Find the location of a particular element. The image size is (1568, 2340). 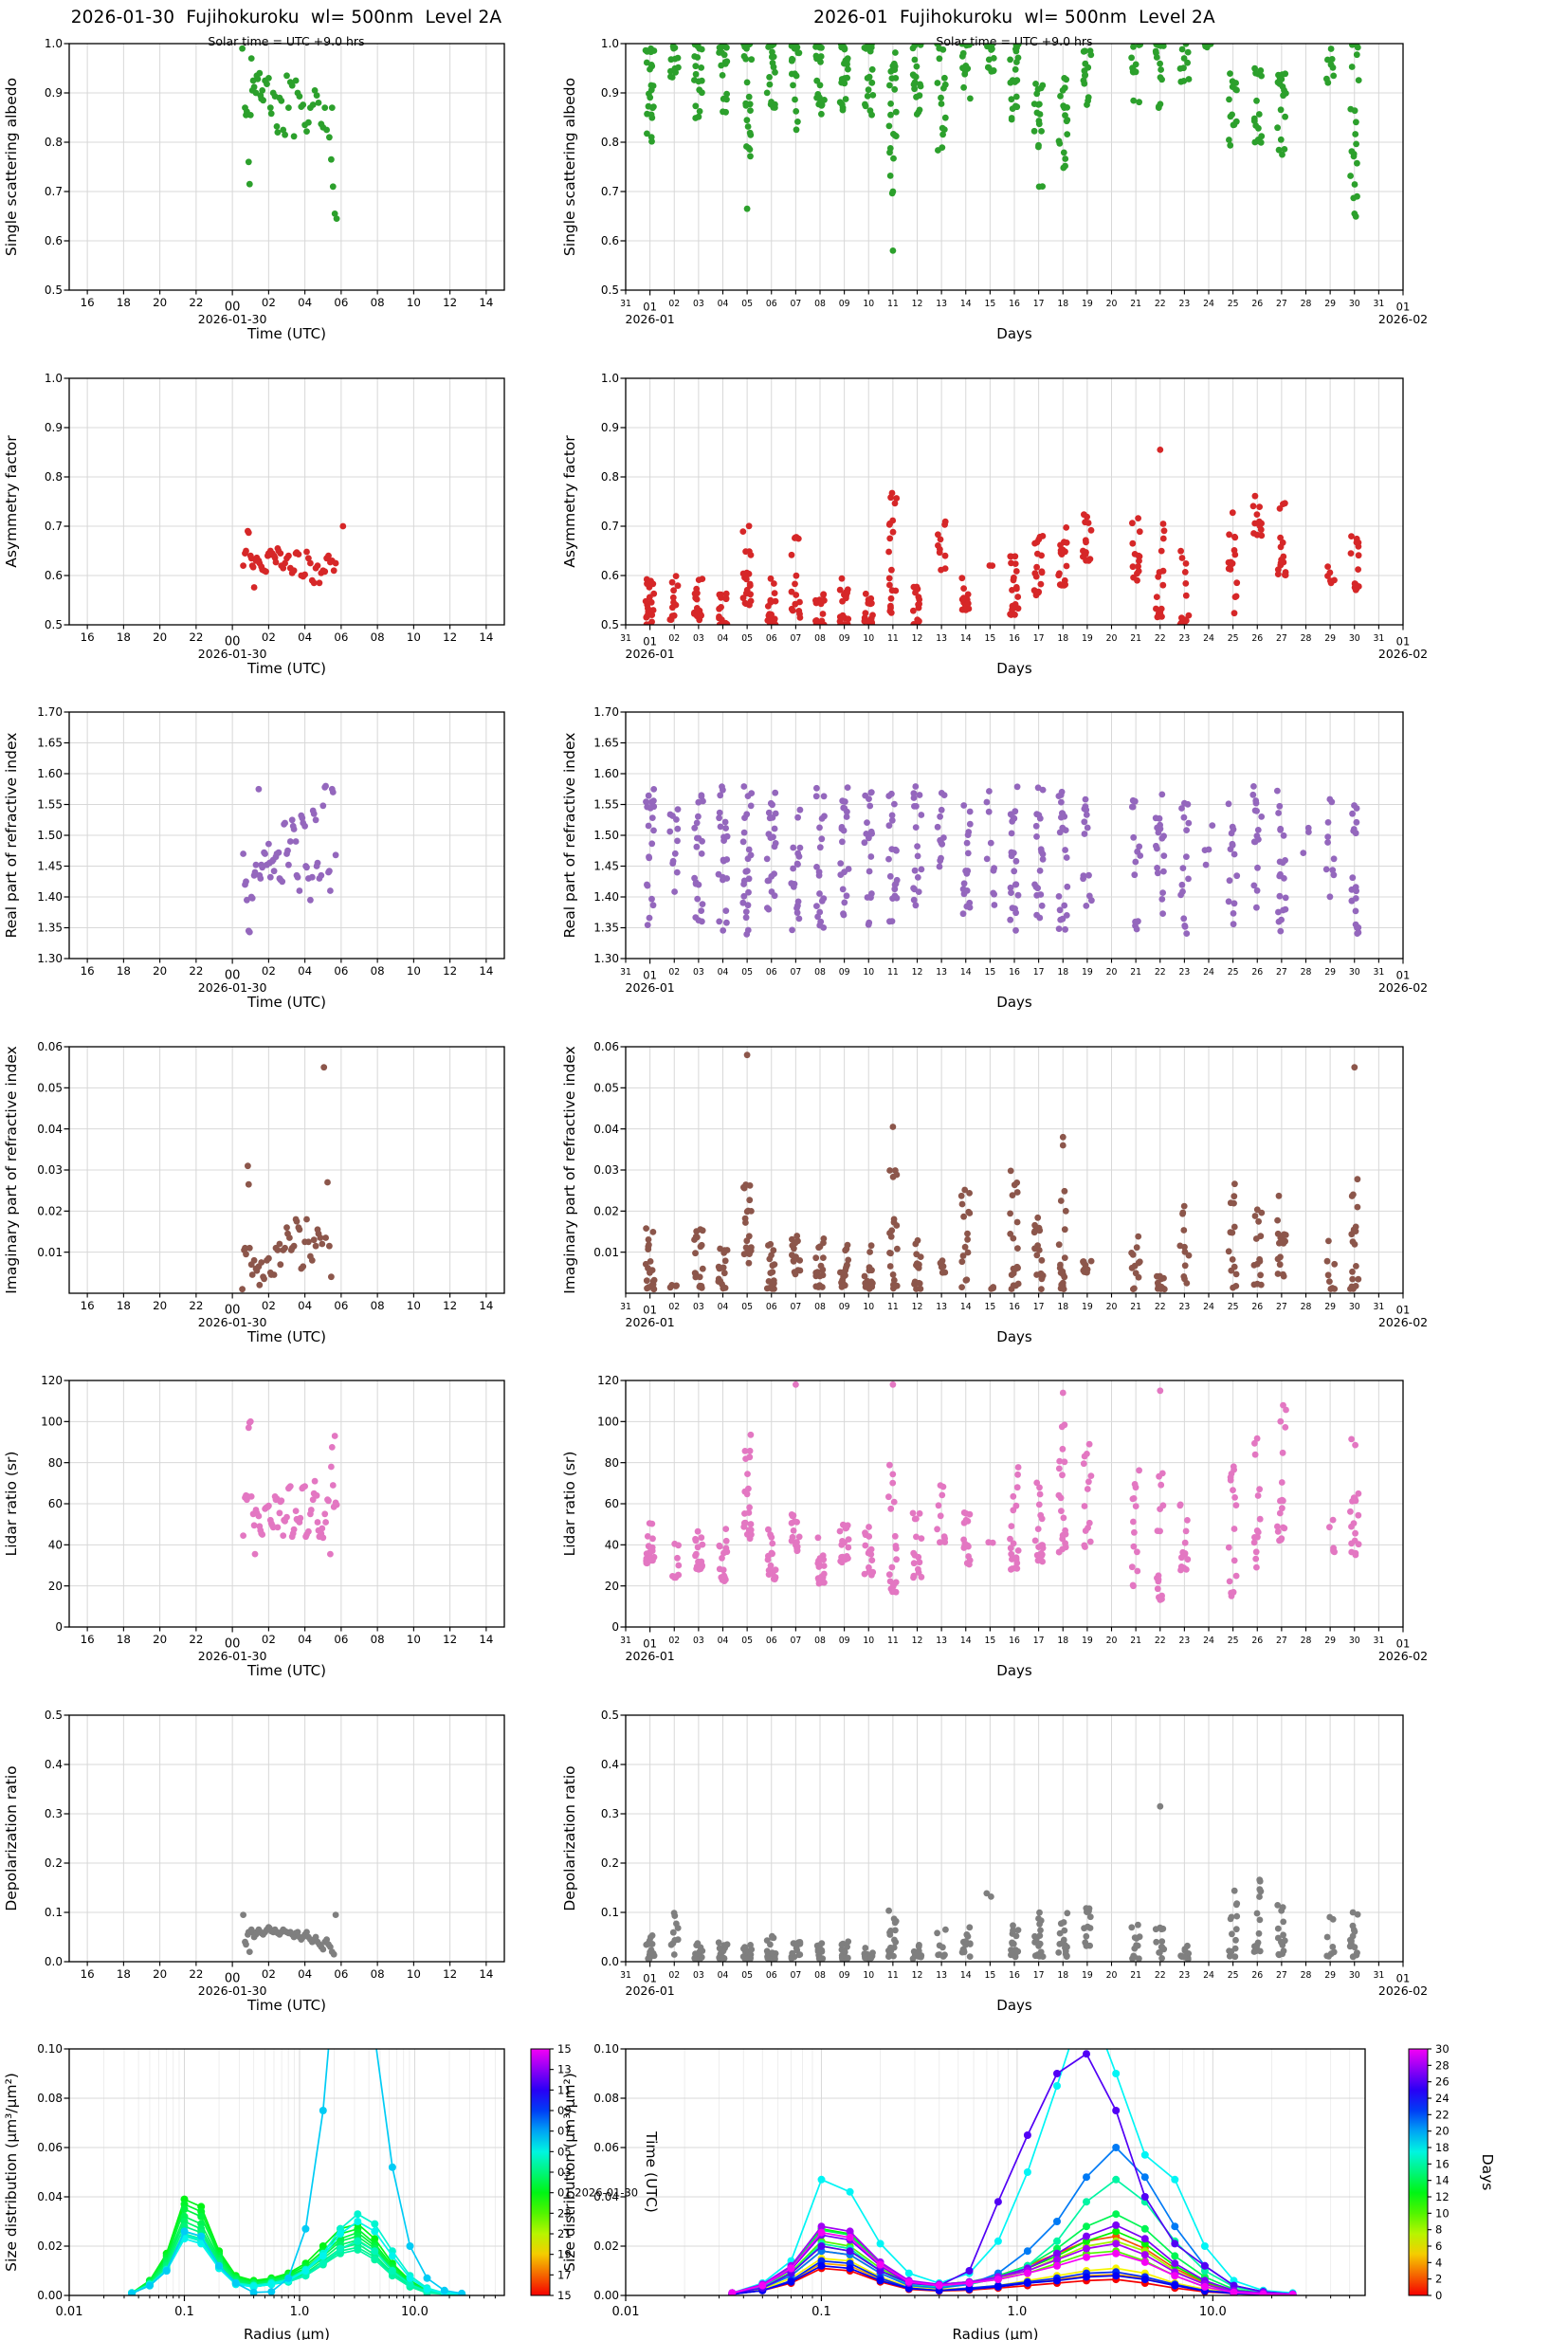

svg-text: 00 is located at coordinates (233, 308).